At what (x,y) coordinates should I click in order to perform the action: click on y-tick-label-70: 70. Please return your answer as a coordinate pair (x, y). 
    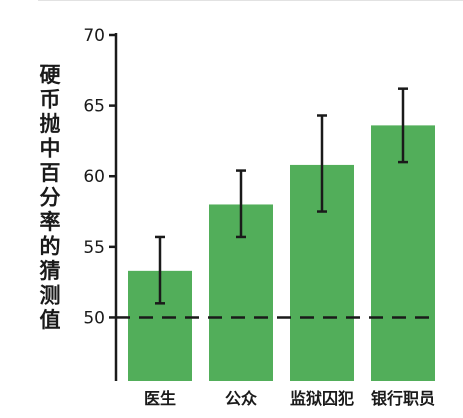
    Looking at the image, I should click on (94, 36).